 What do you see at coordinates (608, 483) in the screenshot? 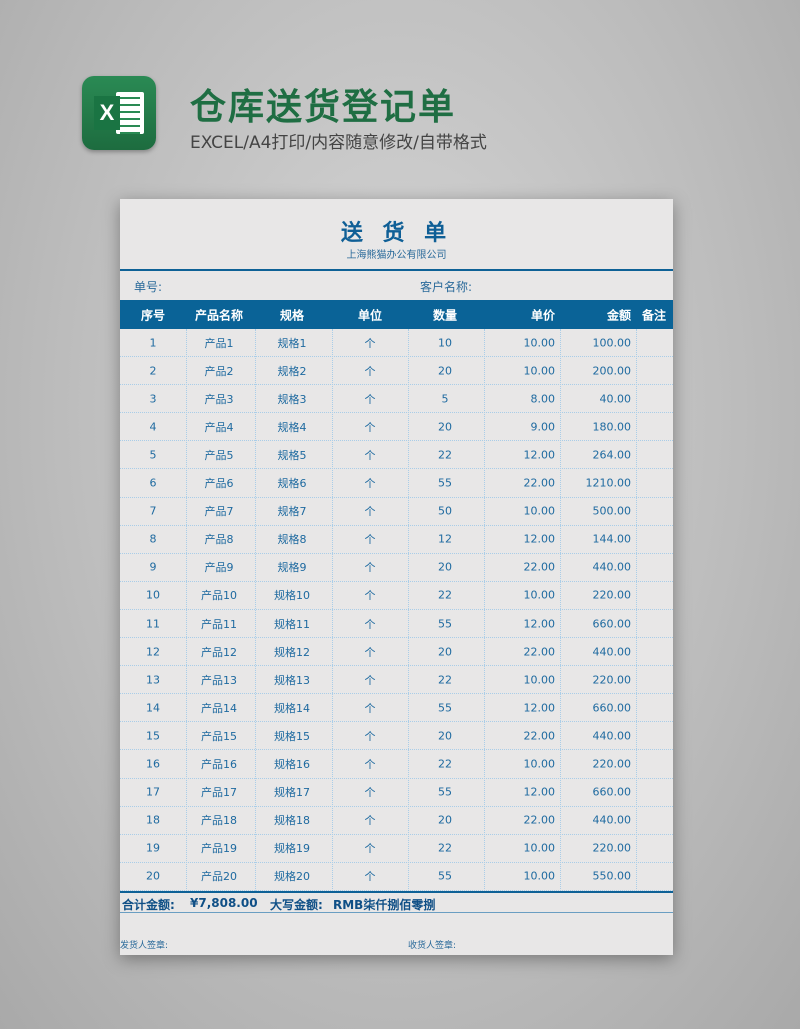
I see `table-cell: 1210.00` at bounding box center [608, 483].